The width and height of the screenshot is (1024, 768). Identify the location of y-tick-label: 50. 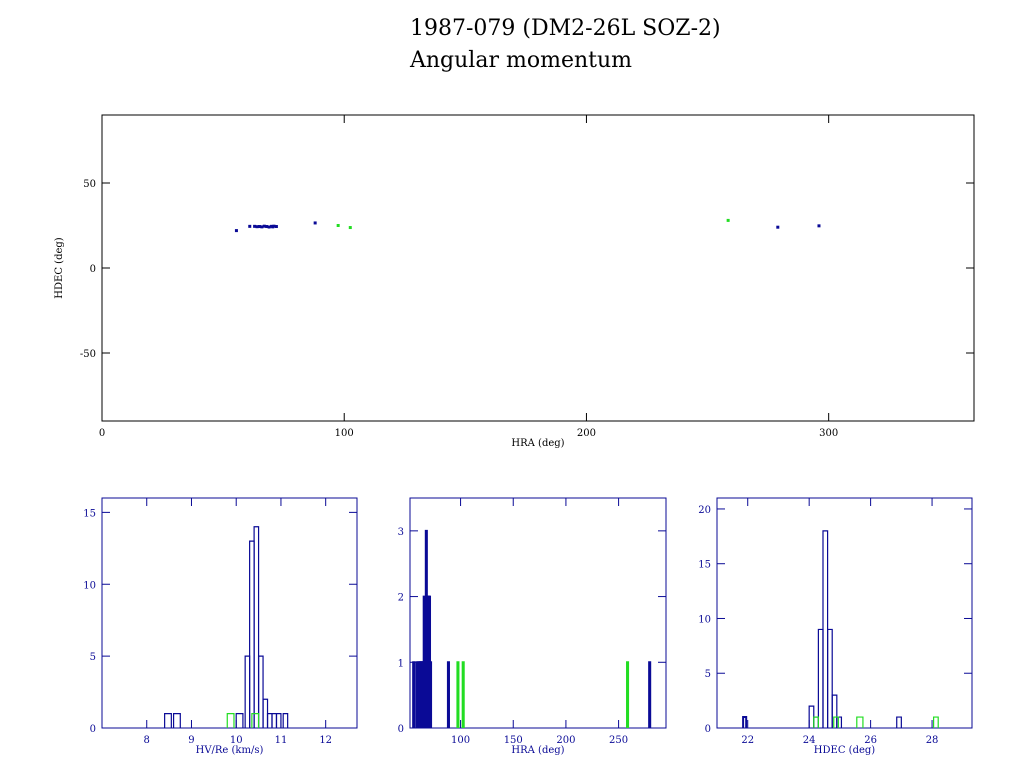
(89, 184).